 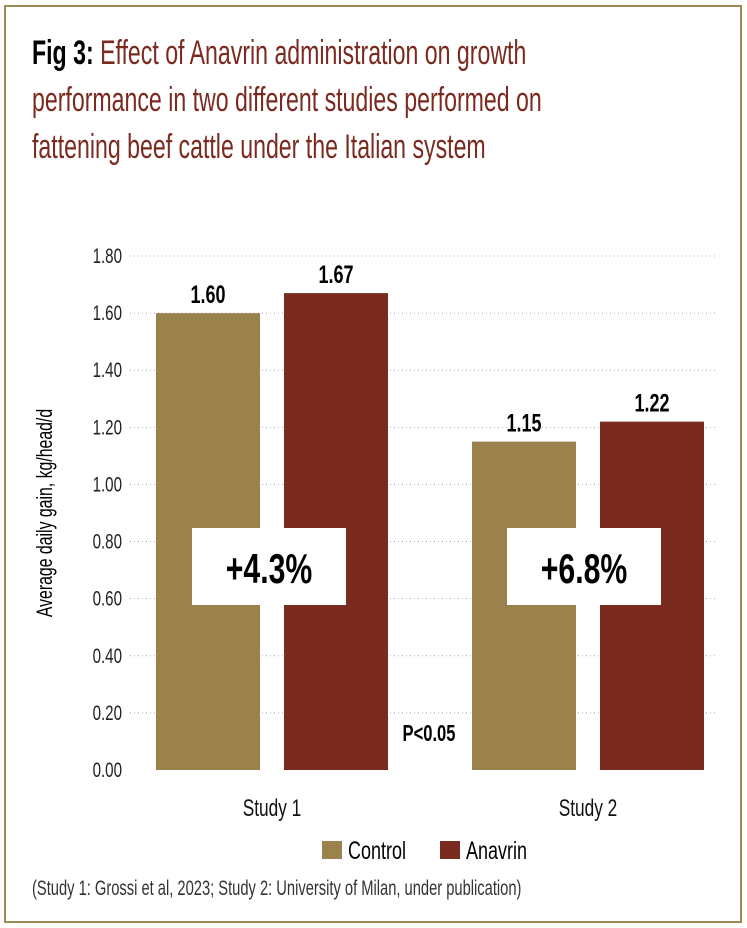 I want to click on y-tick-label: 1.40, so click(x=107, y=370).